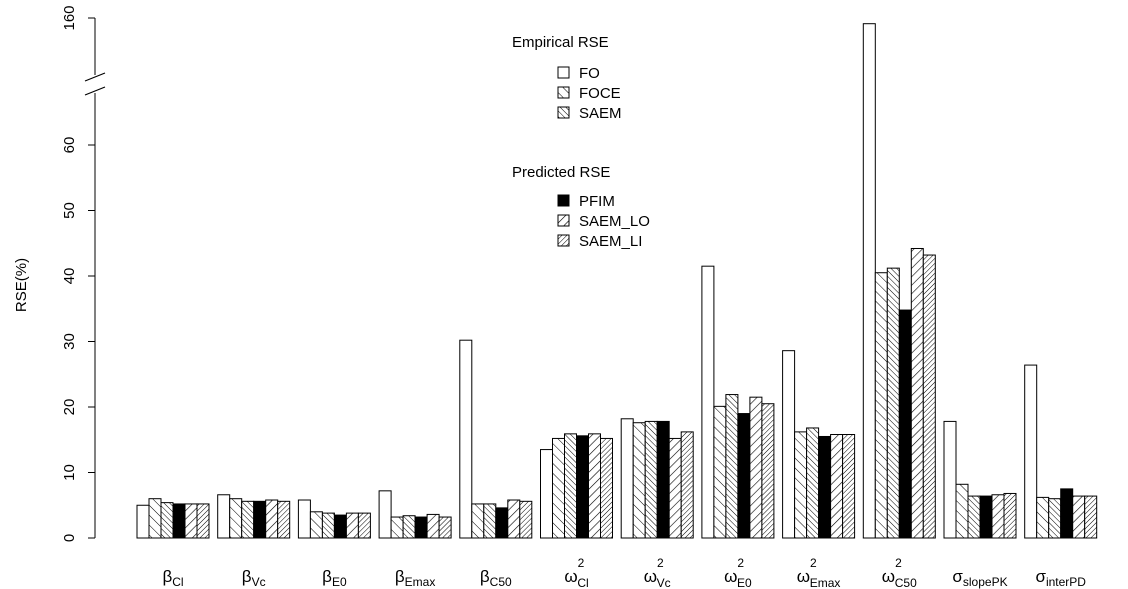 The height and width of the screenshot is (589, 1128). Describe the element at coordinates (600, 113) in the screenshot. I see `legend-label-saem: SAEM` at that location.